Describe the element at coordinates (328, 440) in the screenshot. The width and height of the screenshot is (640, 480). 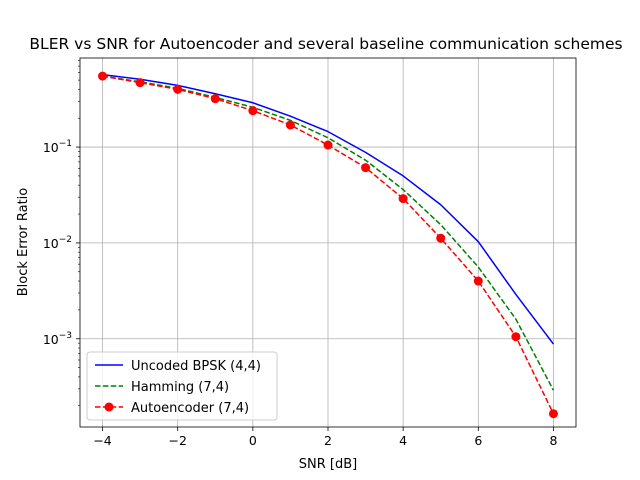
I see `x-tick-label: 2` at that location.